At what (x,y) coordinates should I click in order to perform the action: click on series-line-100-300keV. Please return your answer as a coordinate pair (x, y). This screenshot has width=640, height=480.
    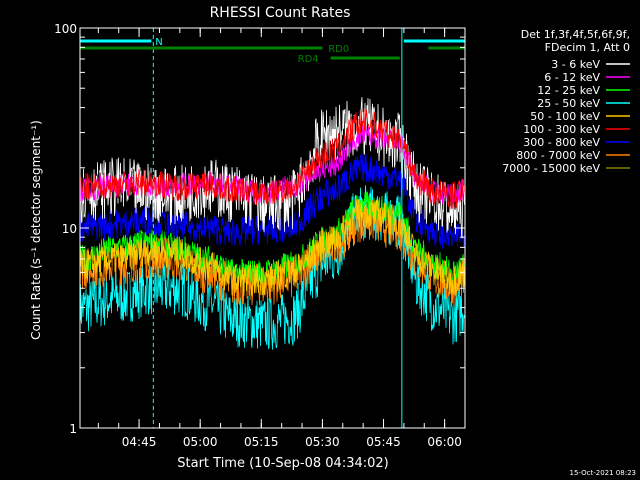
    Looking at the image, I should click on (272, 158).